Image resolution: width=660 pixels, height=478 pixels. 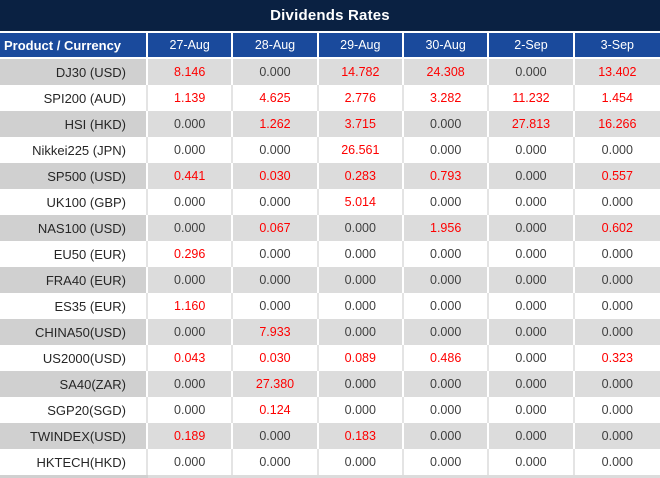 I want to click on value-cell: 0.124, so click(x=276, y=410).